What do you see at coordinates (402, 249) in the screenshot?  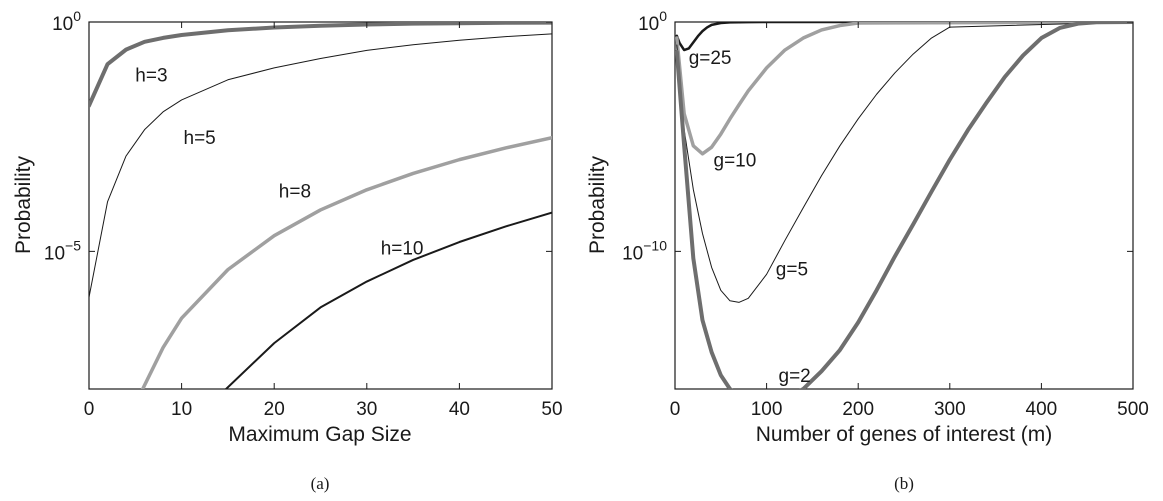 I see `annotation-a-h10: h=10` at bounding box center [402, 249].